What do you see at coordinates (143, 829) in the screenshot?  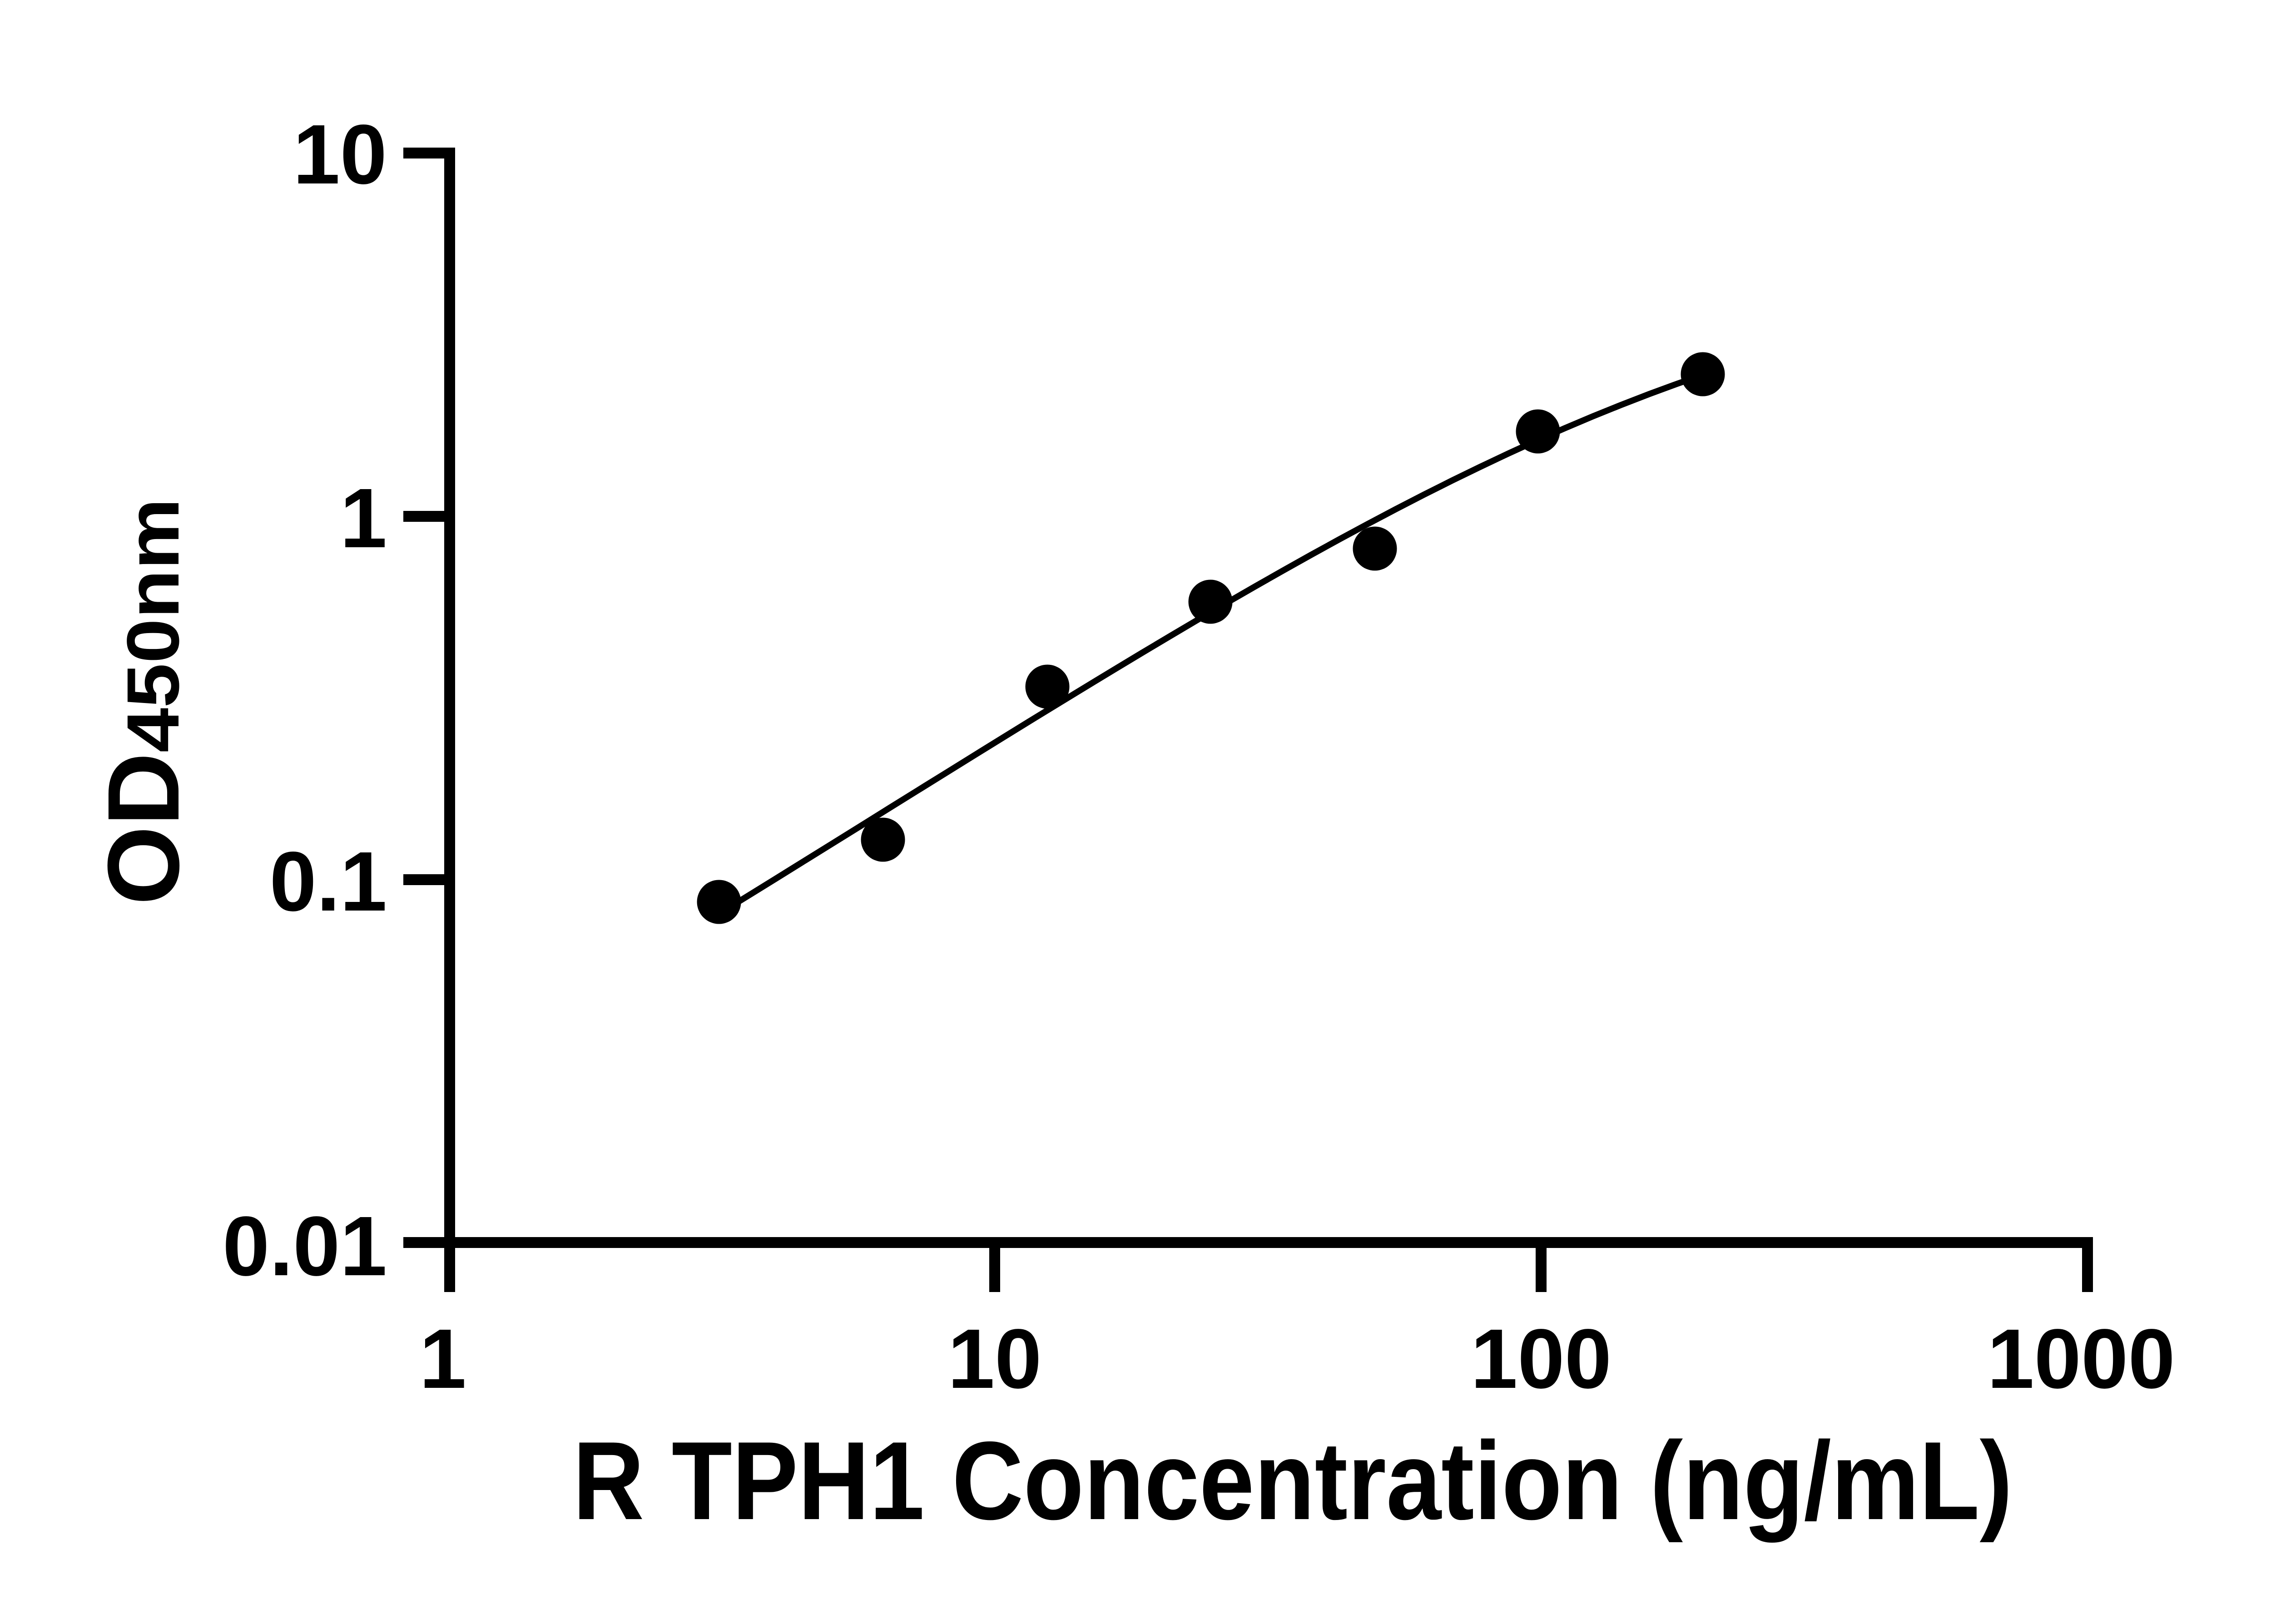 I see `svg-text: OD` at bounding box center [143, 829].